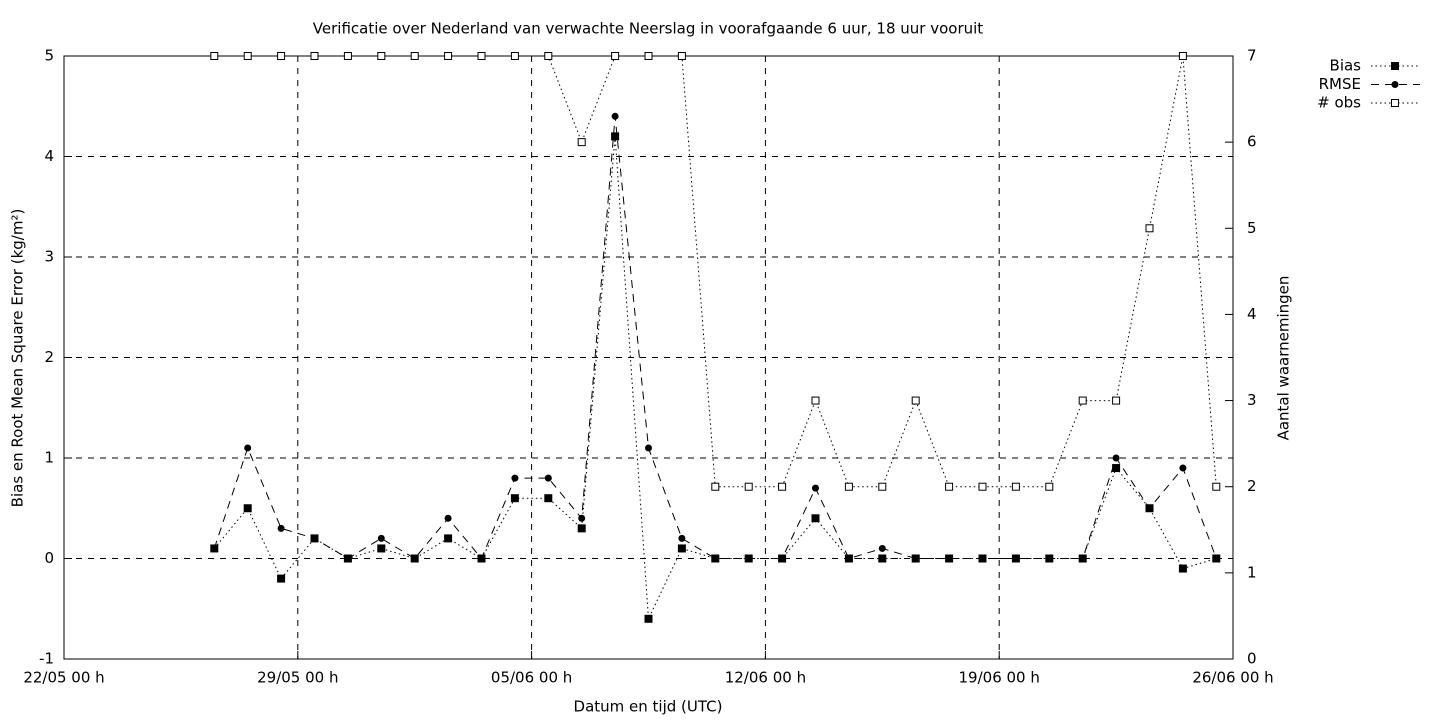 The width and height of the screenshot is (1440, 724). I want to click on y-tick-label: 4, so click(49, 156).